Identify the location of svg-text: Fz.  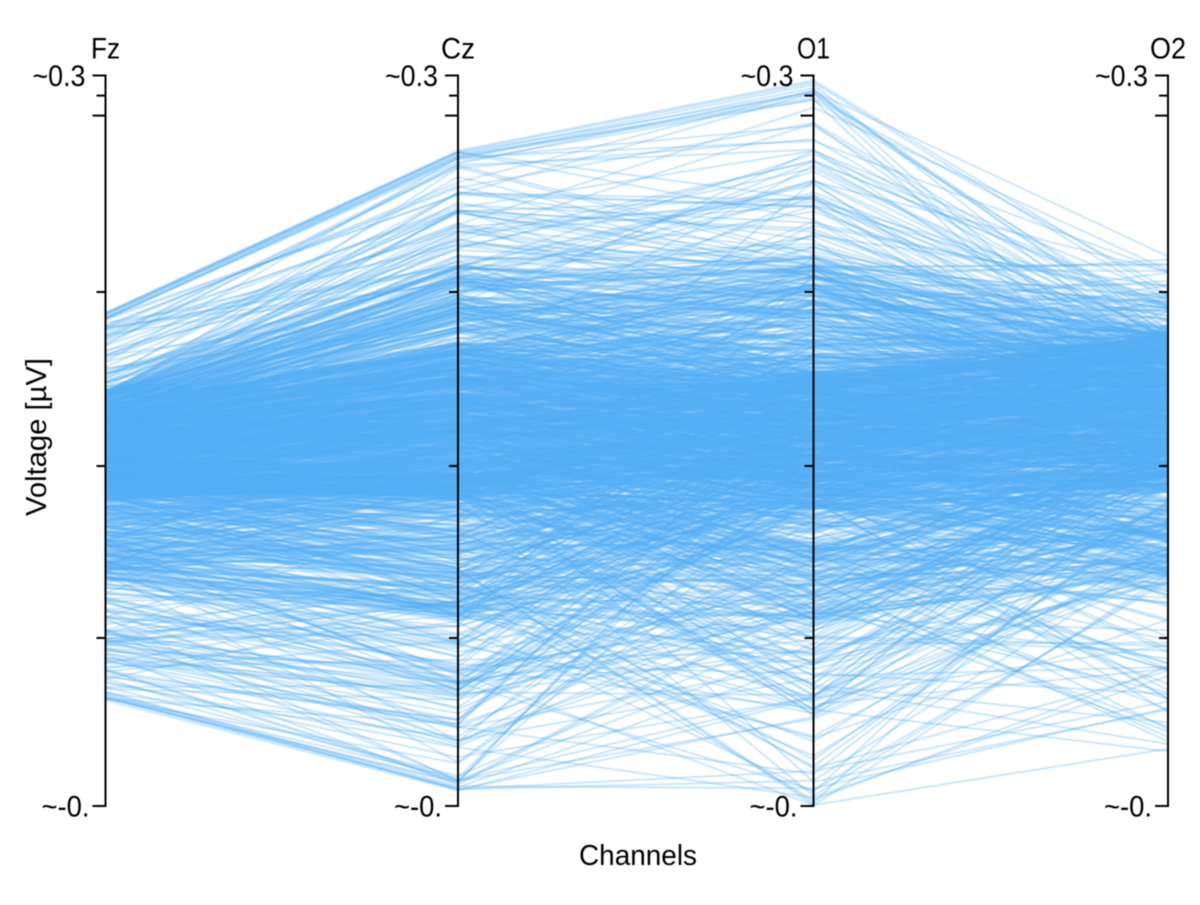
(105, 49).